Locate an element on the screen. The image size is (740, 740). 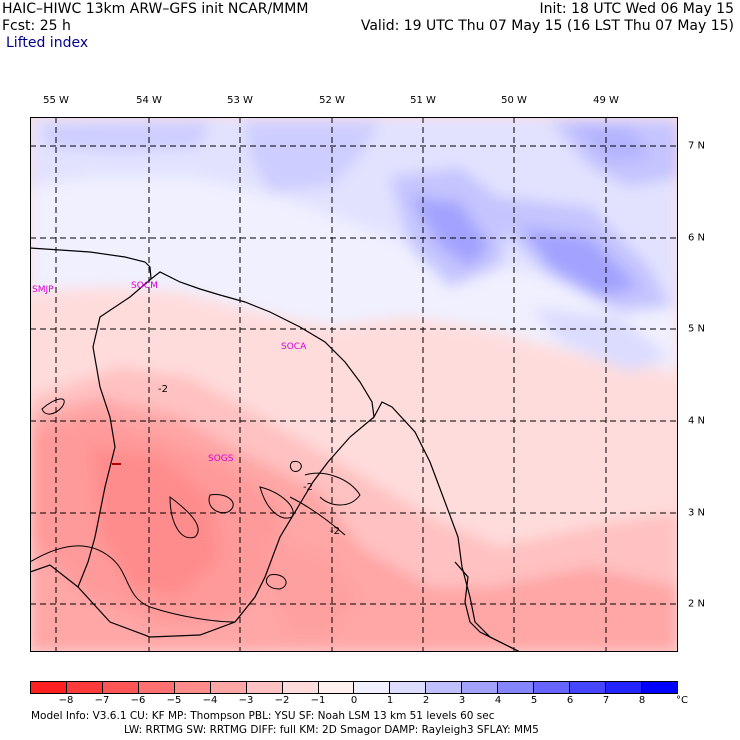
contour-lines is located at coordinates (195, 510).